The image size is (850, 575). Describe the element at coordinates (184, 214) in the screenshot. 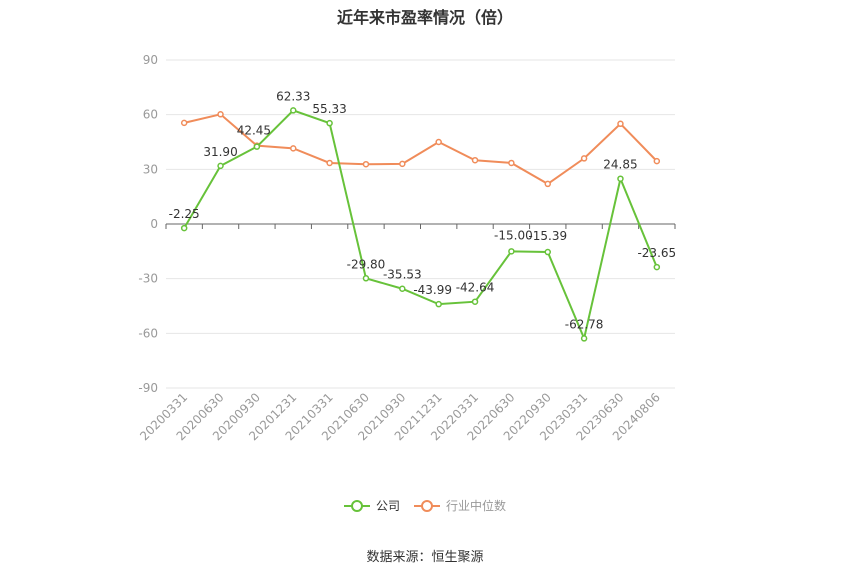

I see `data-label: -2.25` at that location.